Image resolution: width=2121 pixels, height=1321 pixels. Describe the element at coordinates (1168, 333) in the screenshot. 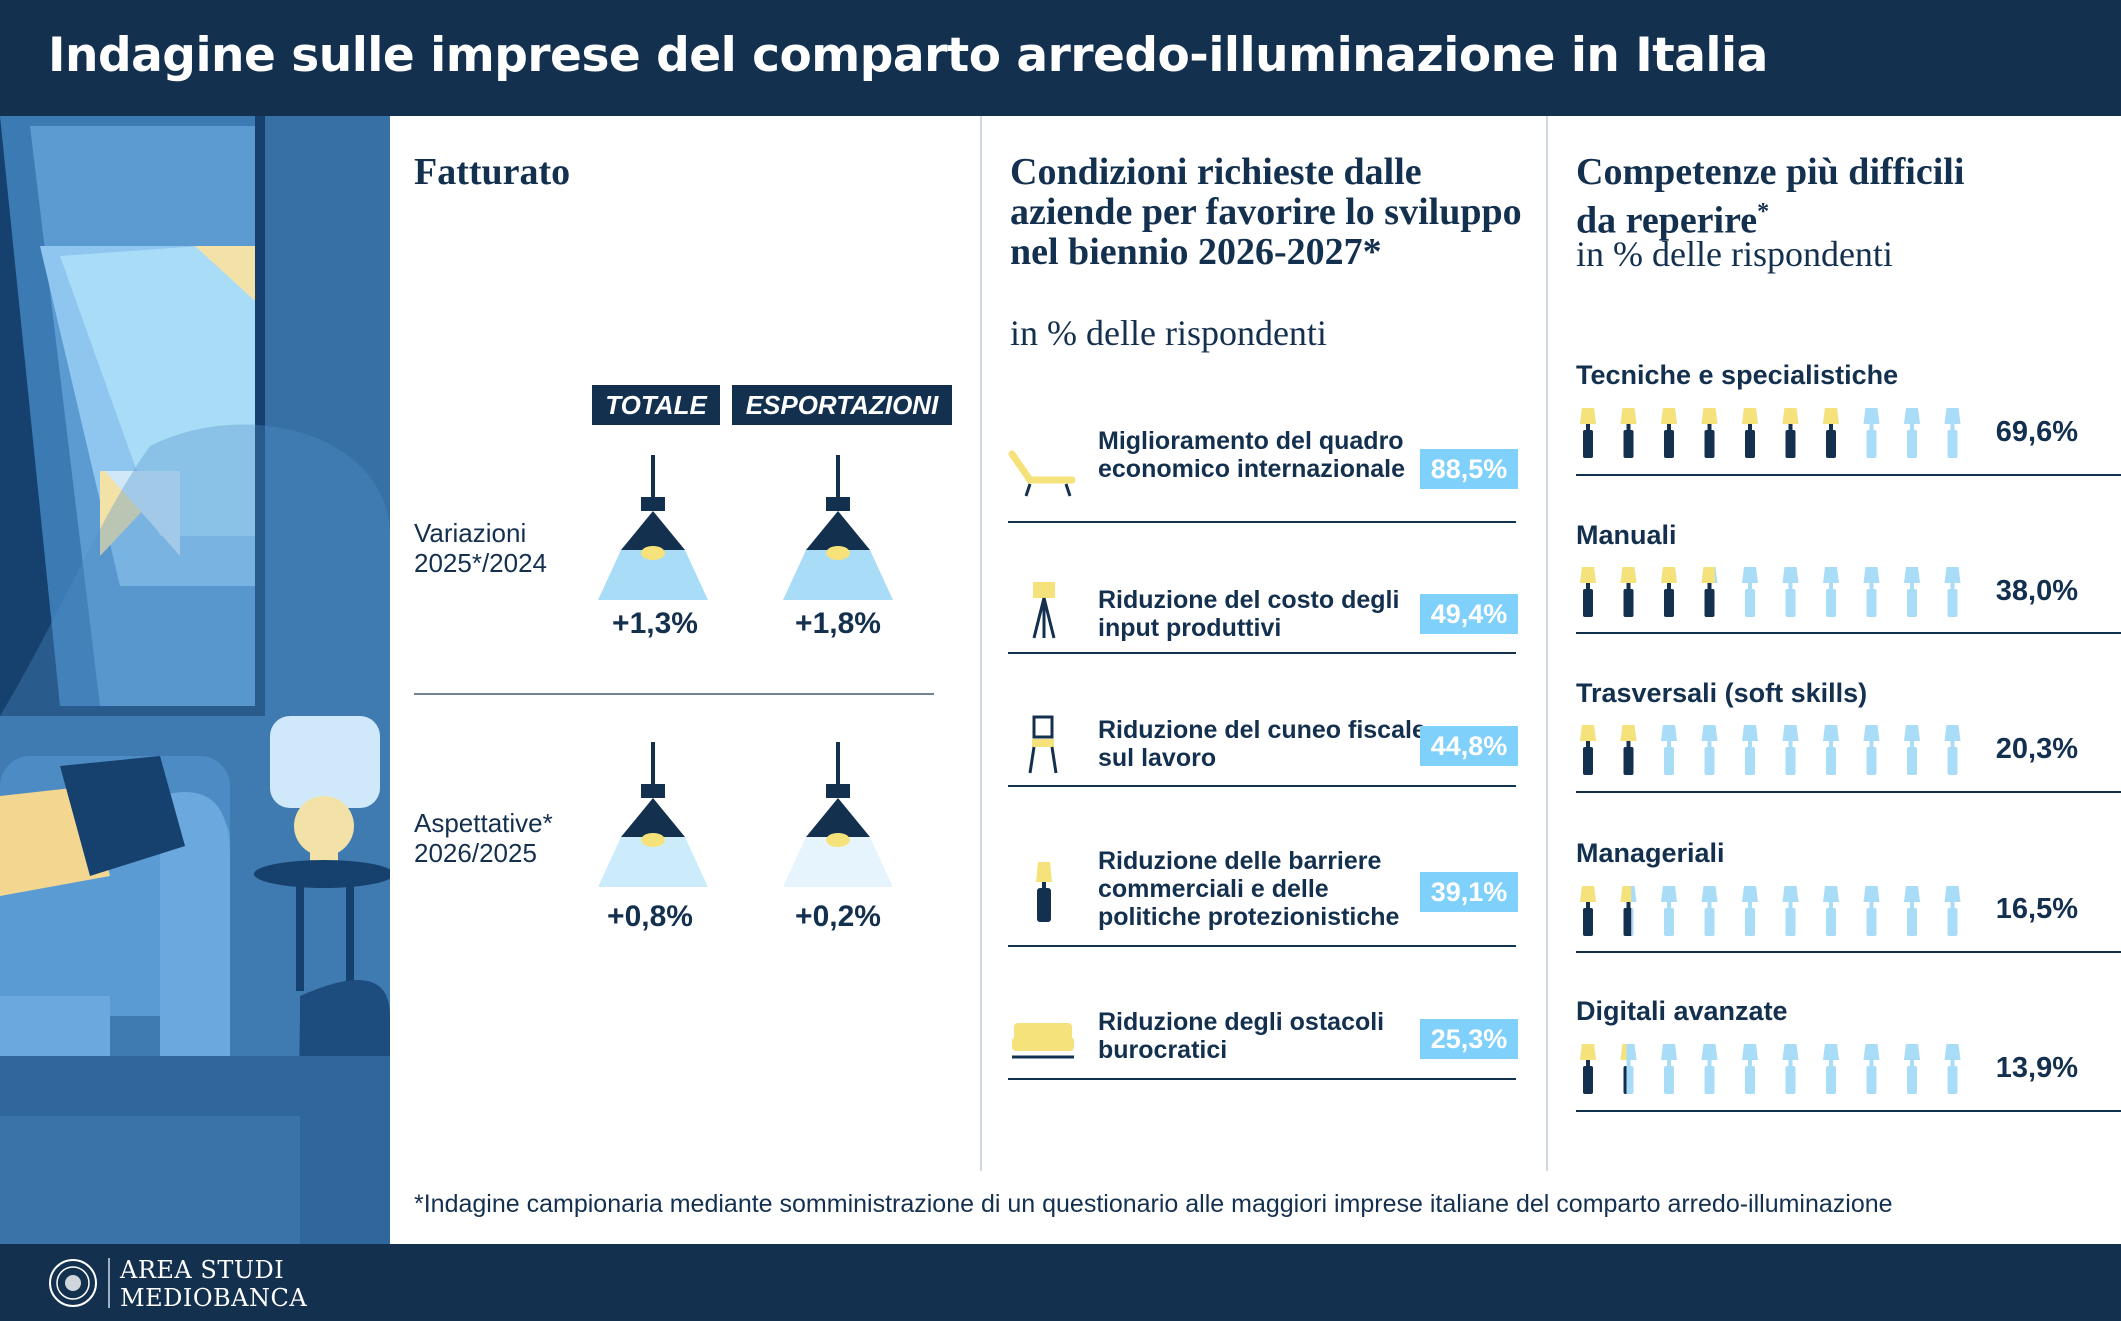

I see `condizioni-subtitle: in % delle rispondenti` at that location.